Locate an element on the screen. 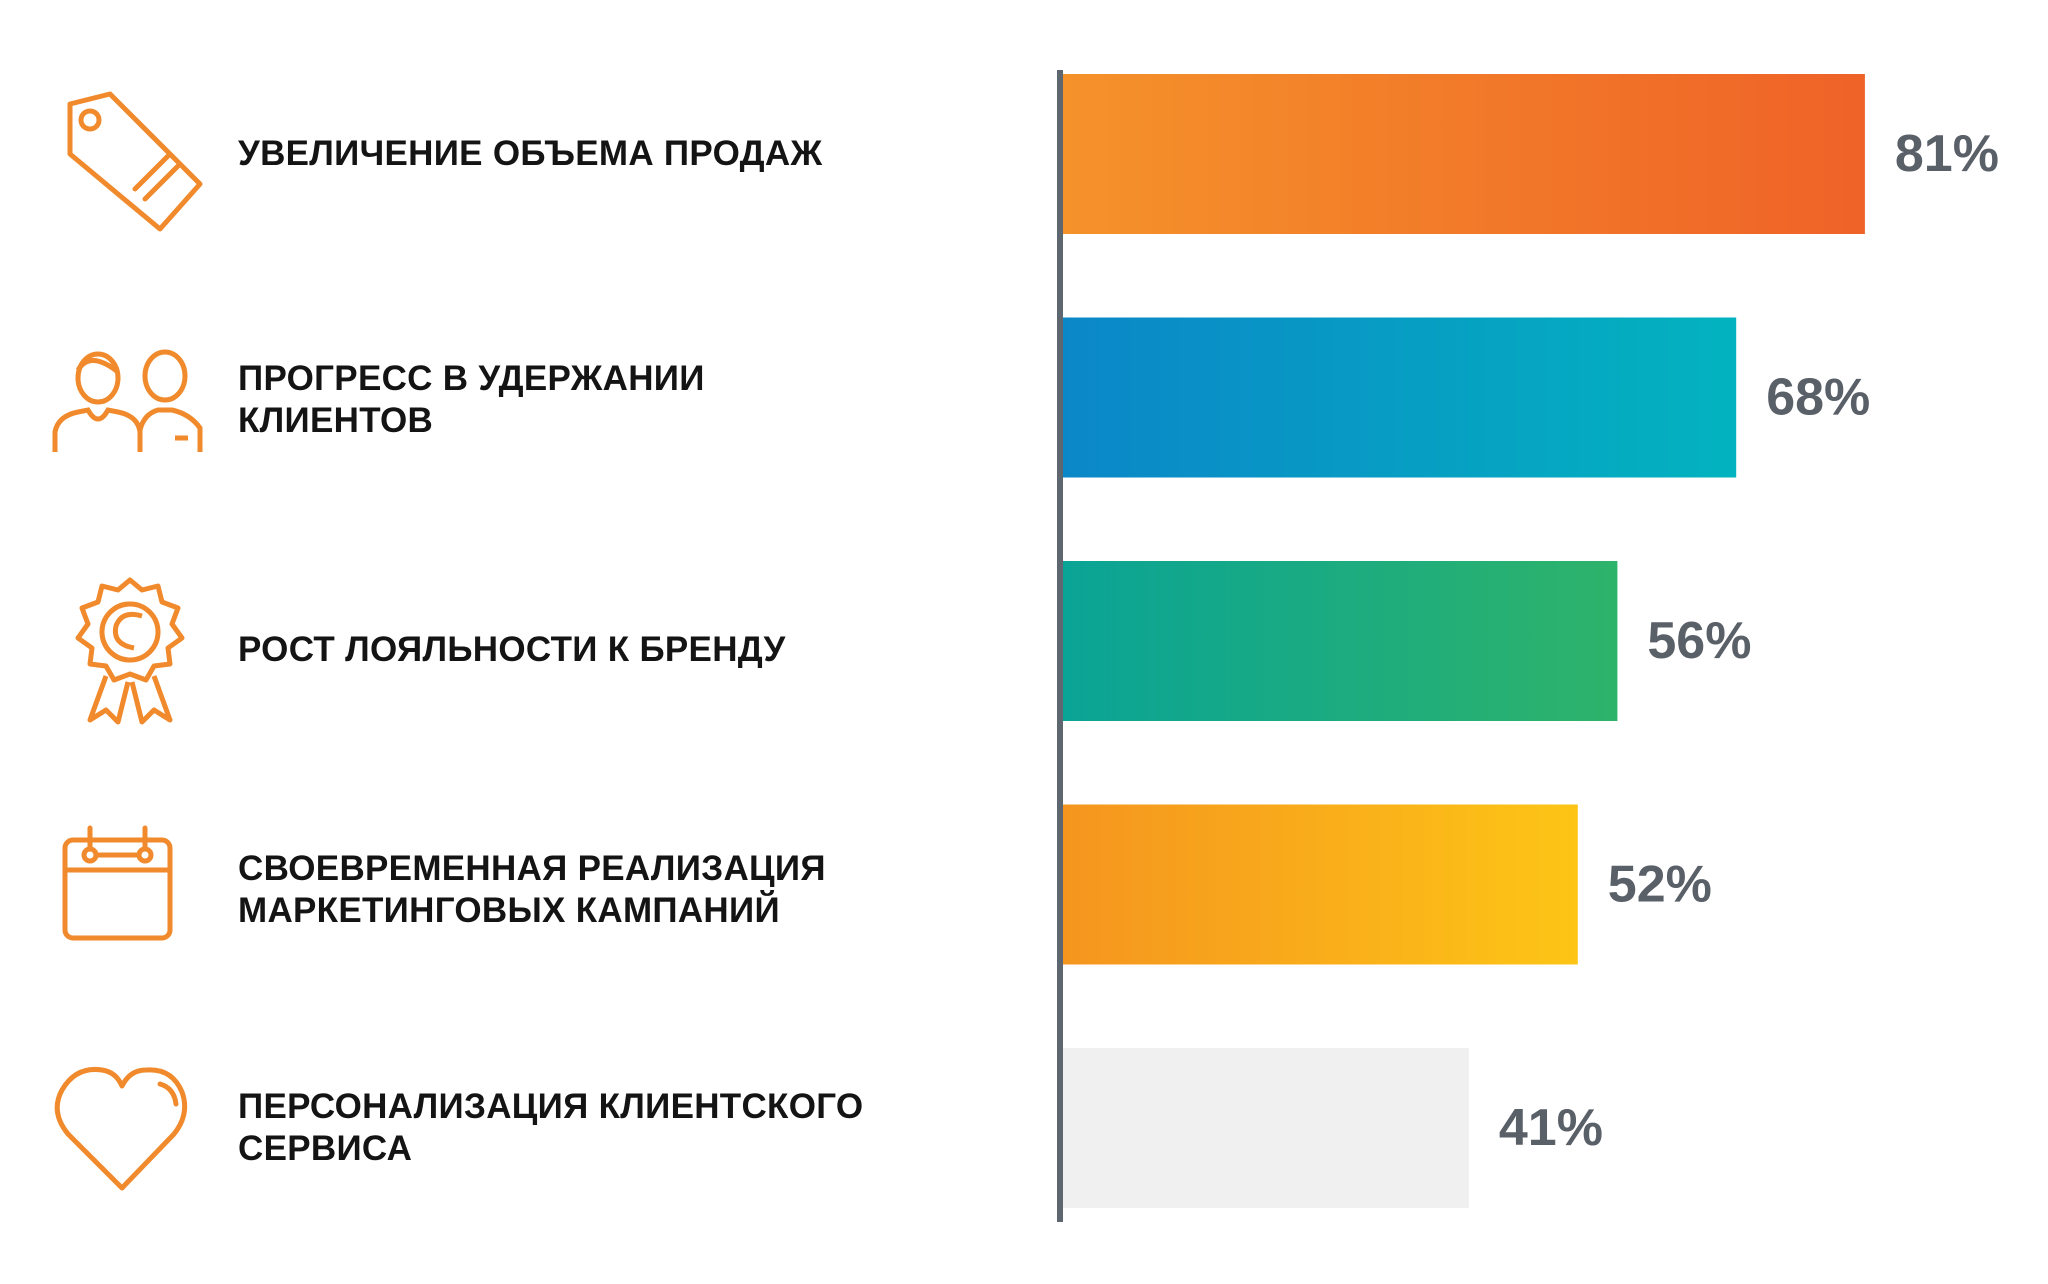  list-item: УВЕЛИЧЕНИЕ ОБЪЕМА ПРОДАЖ is located at coordinates (500, 154).